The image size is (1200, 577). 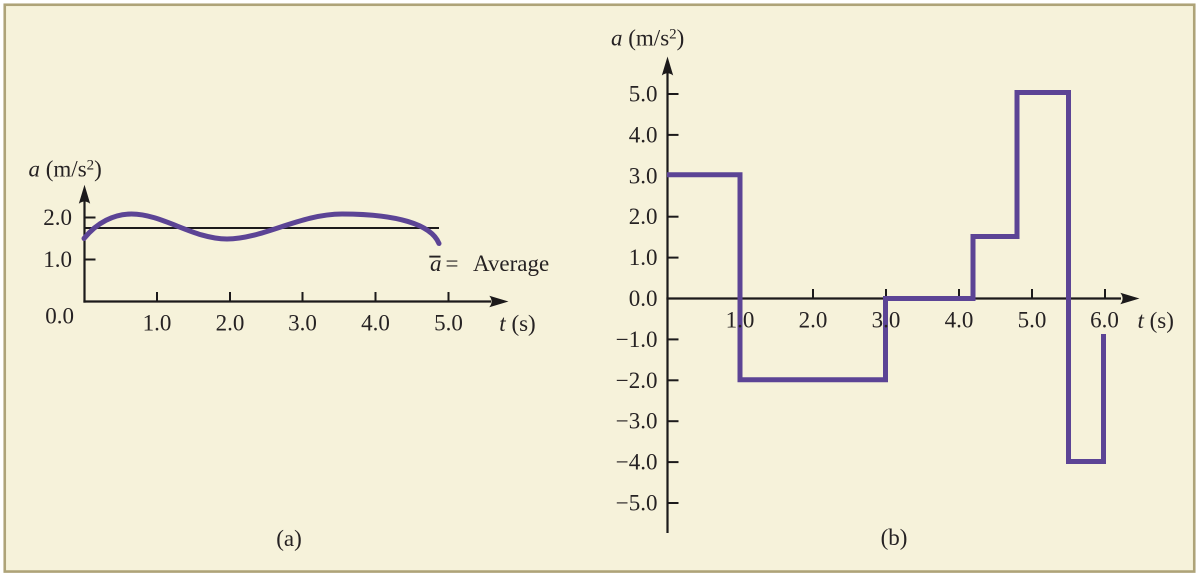 What do you see at coordinates (894, 537) in the screenshot?
I see `svg-text: (b)` at bounding box center [894, 537].